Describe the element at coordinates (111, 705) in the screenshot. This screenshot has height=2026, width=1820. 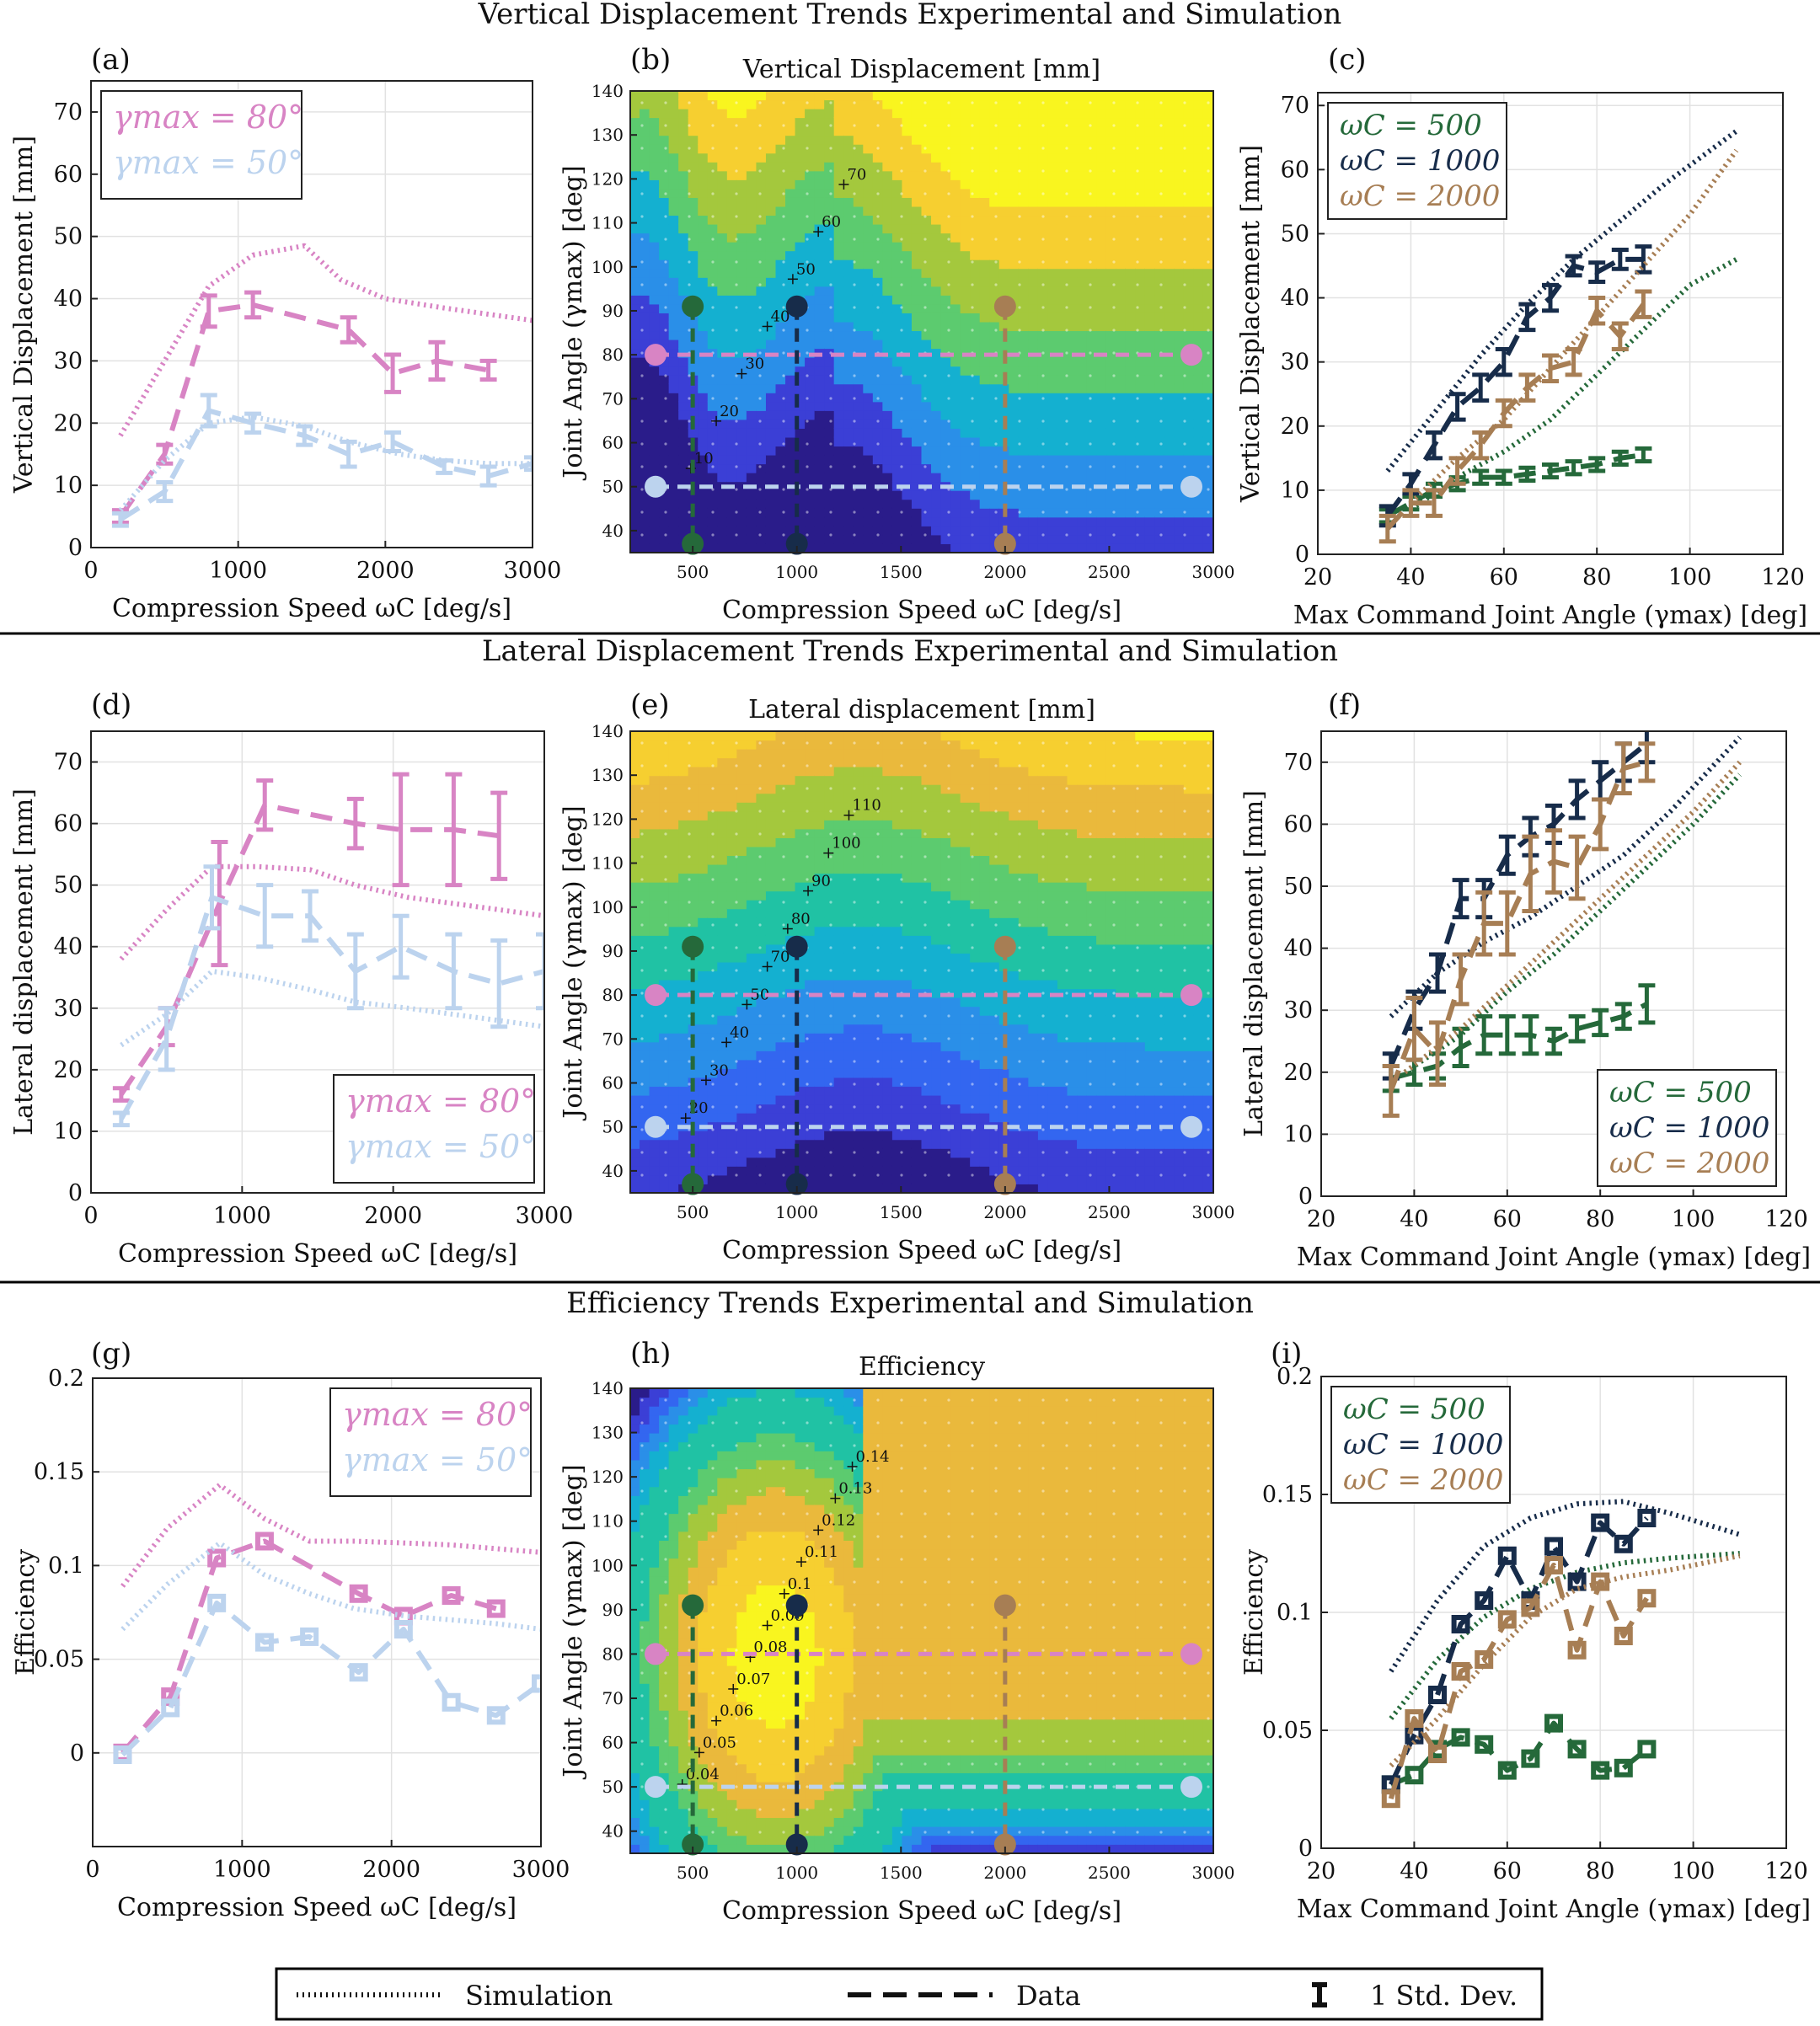
I see `panel-label: (d)` at that location.